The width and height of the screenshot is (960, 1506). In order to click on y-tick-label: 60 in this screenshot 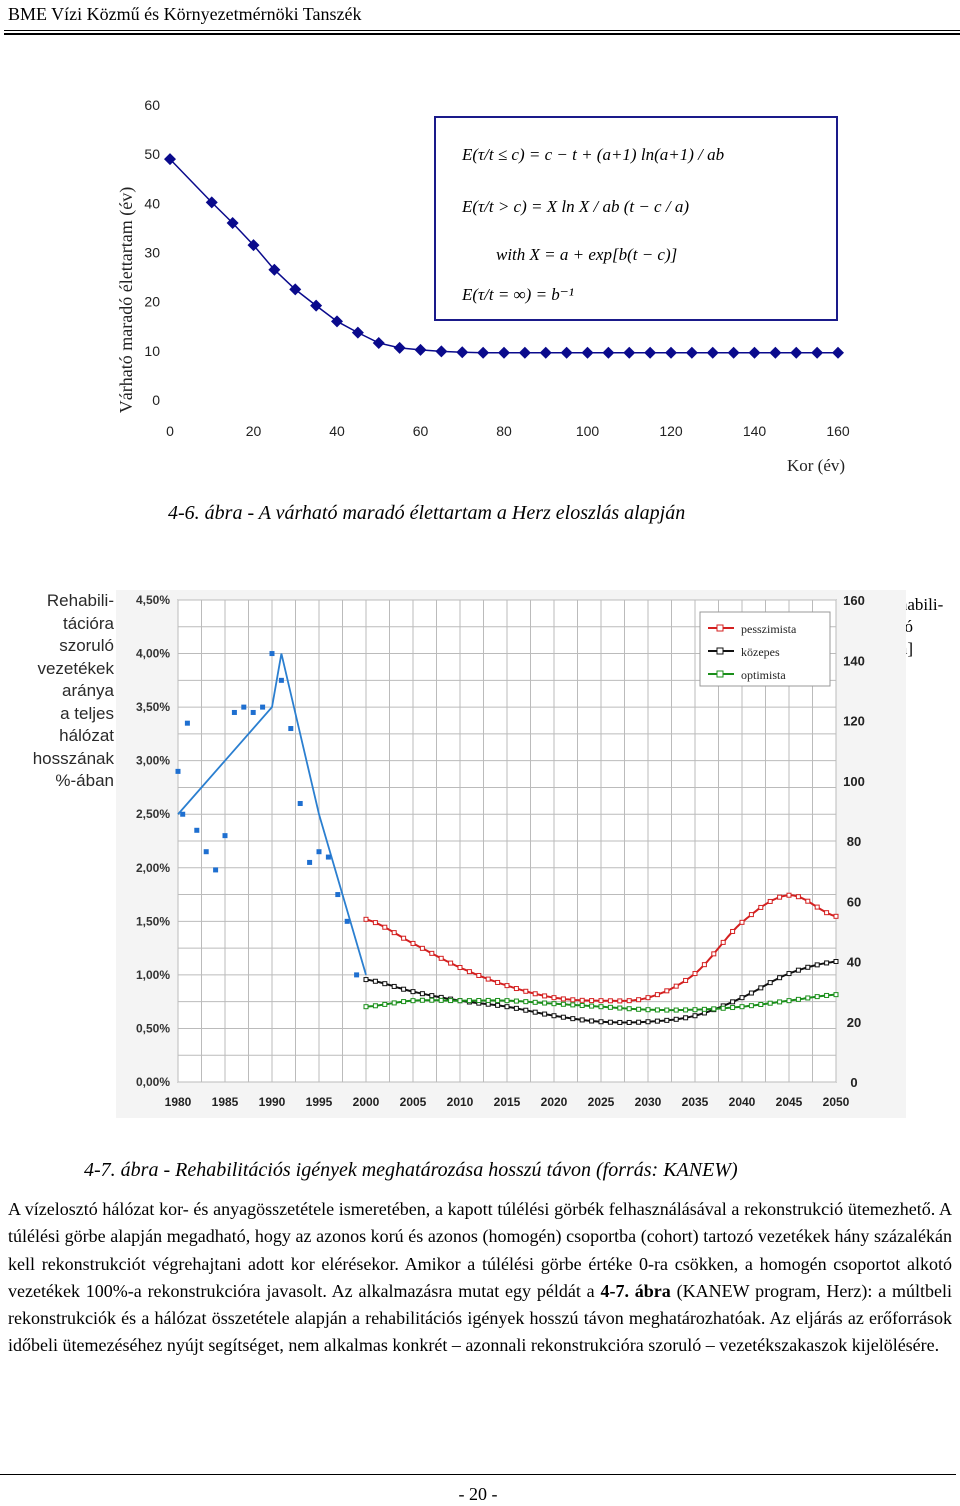, I will do `click(152, 105)`.